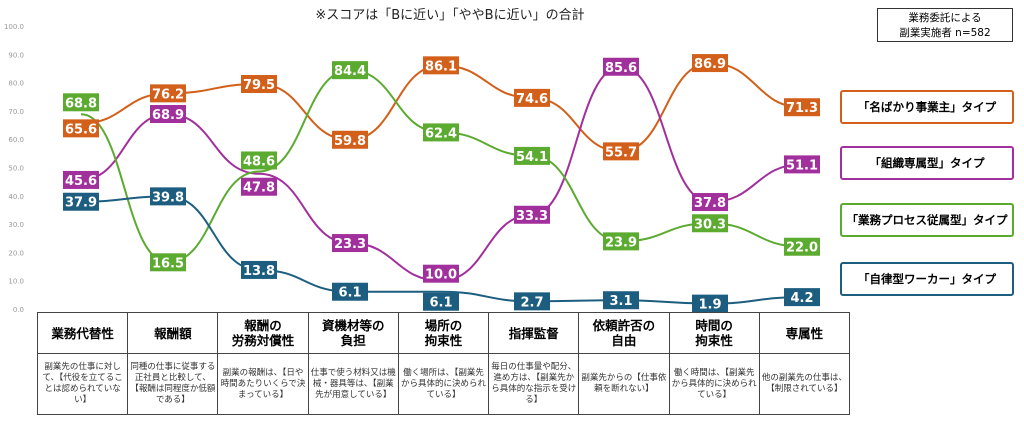 The image size is (1024, 421). What do you see at coordinates (927, 163) in the screenshot?
I see `legend-item: 「組織専属型」タイプ` at bounding box center [927, 163].